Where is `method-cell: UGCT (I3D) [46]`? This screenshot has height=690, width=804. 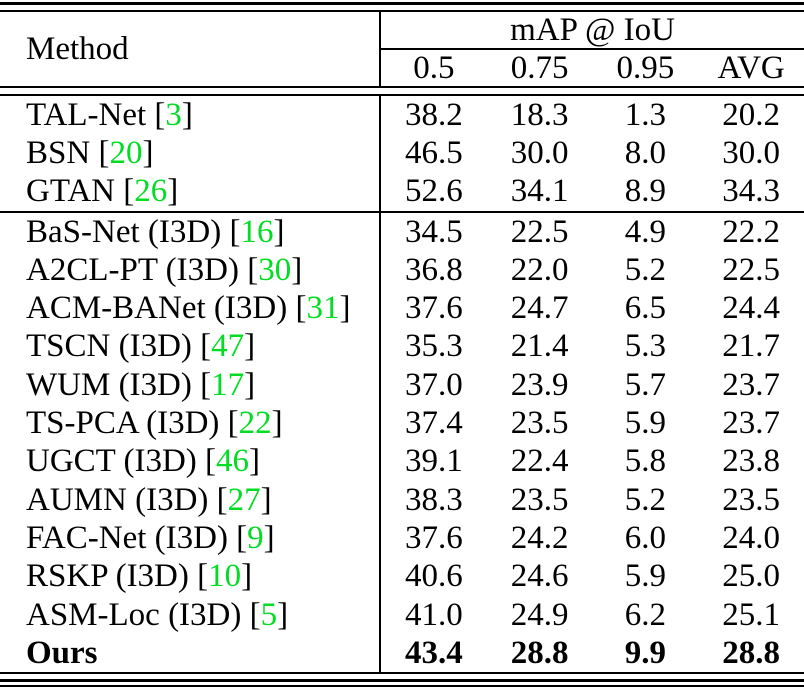 method-cell: UGCT (I3D) [46] is located at coordinates (190, 461).